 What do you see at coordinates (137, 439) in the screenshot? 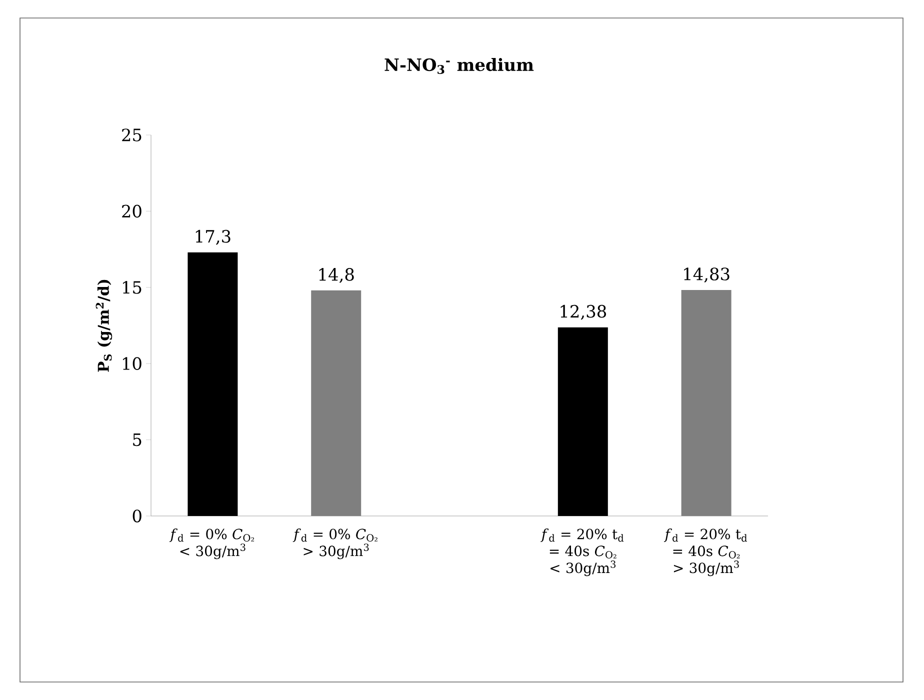
I see `y-tick-label: 5` at bounding box center [137, 439].